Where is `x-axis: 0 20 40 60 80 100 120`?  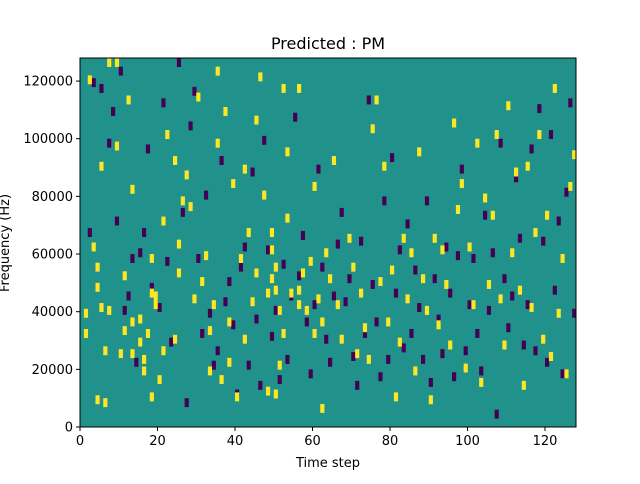 x-axis: 0 20 40 60 80 100 120 is located at coordinates (316, 438).